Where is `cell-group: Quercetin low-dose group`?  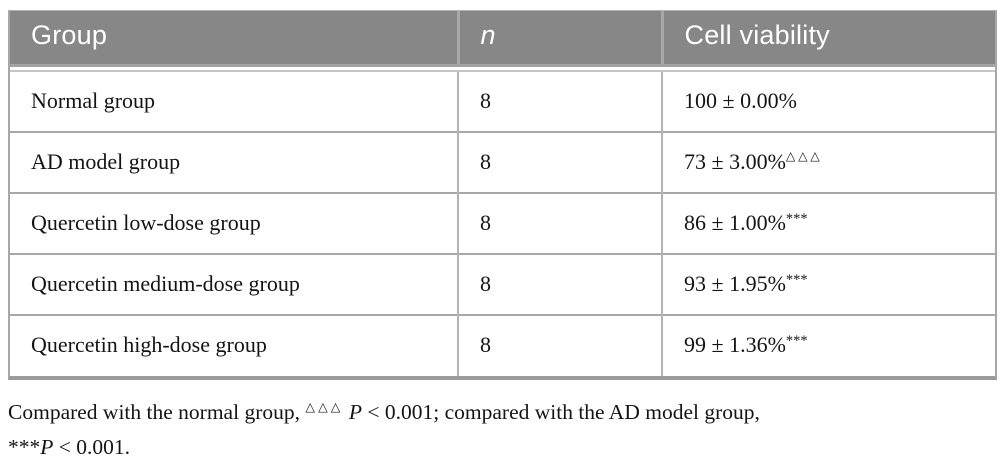 cell-group: Quercetin low-dose group is located at coordinates (234, 223).